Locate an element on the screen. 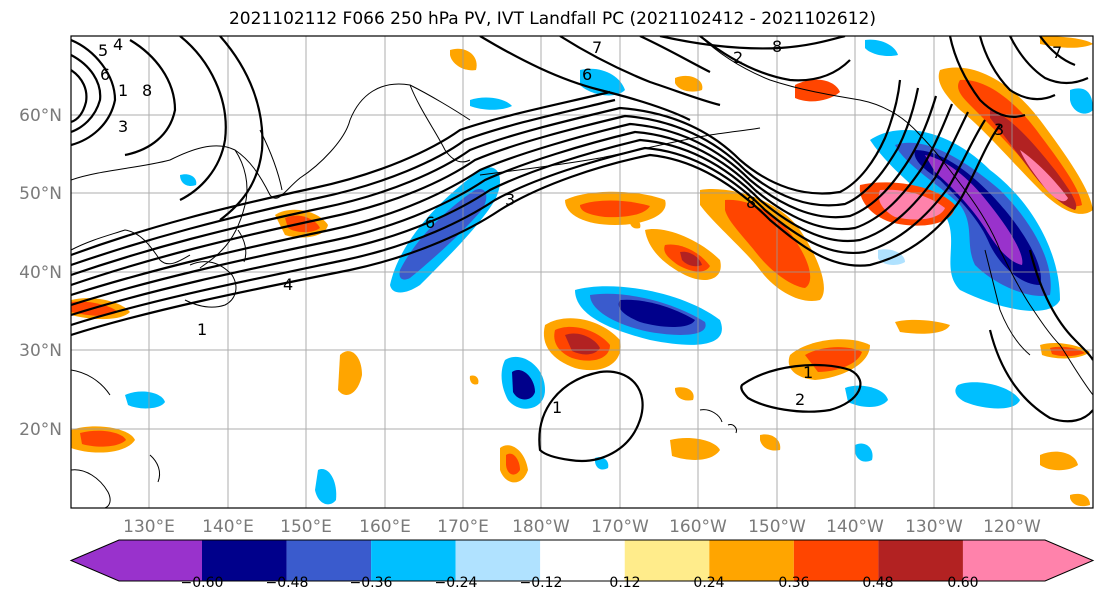  colorbar-extend-high is located at coordinates (1069, 560).